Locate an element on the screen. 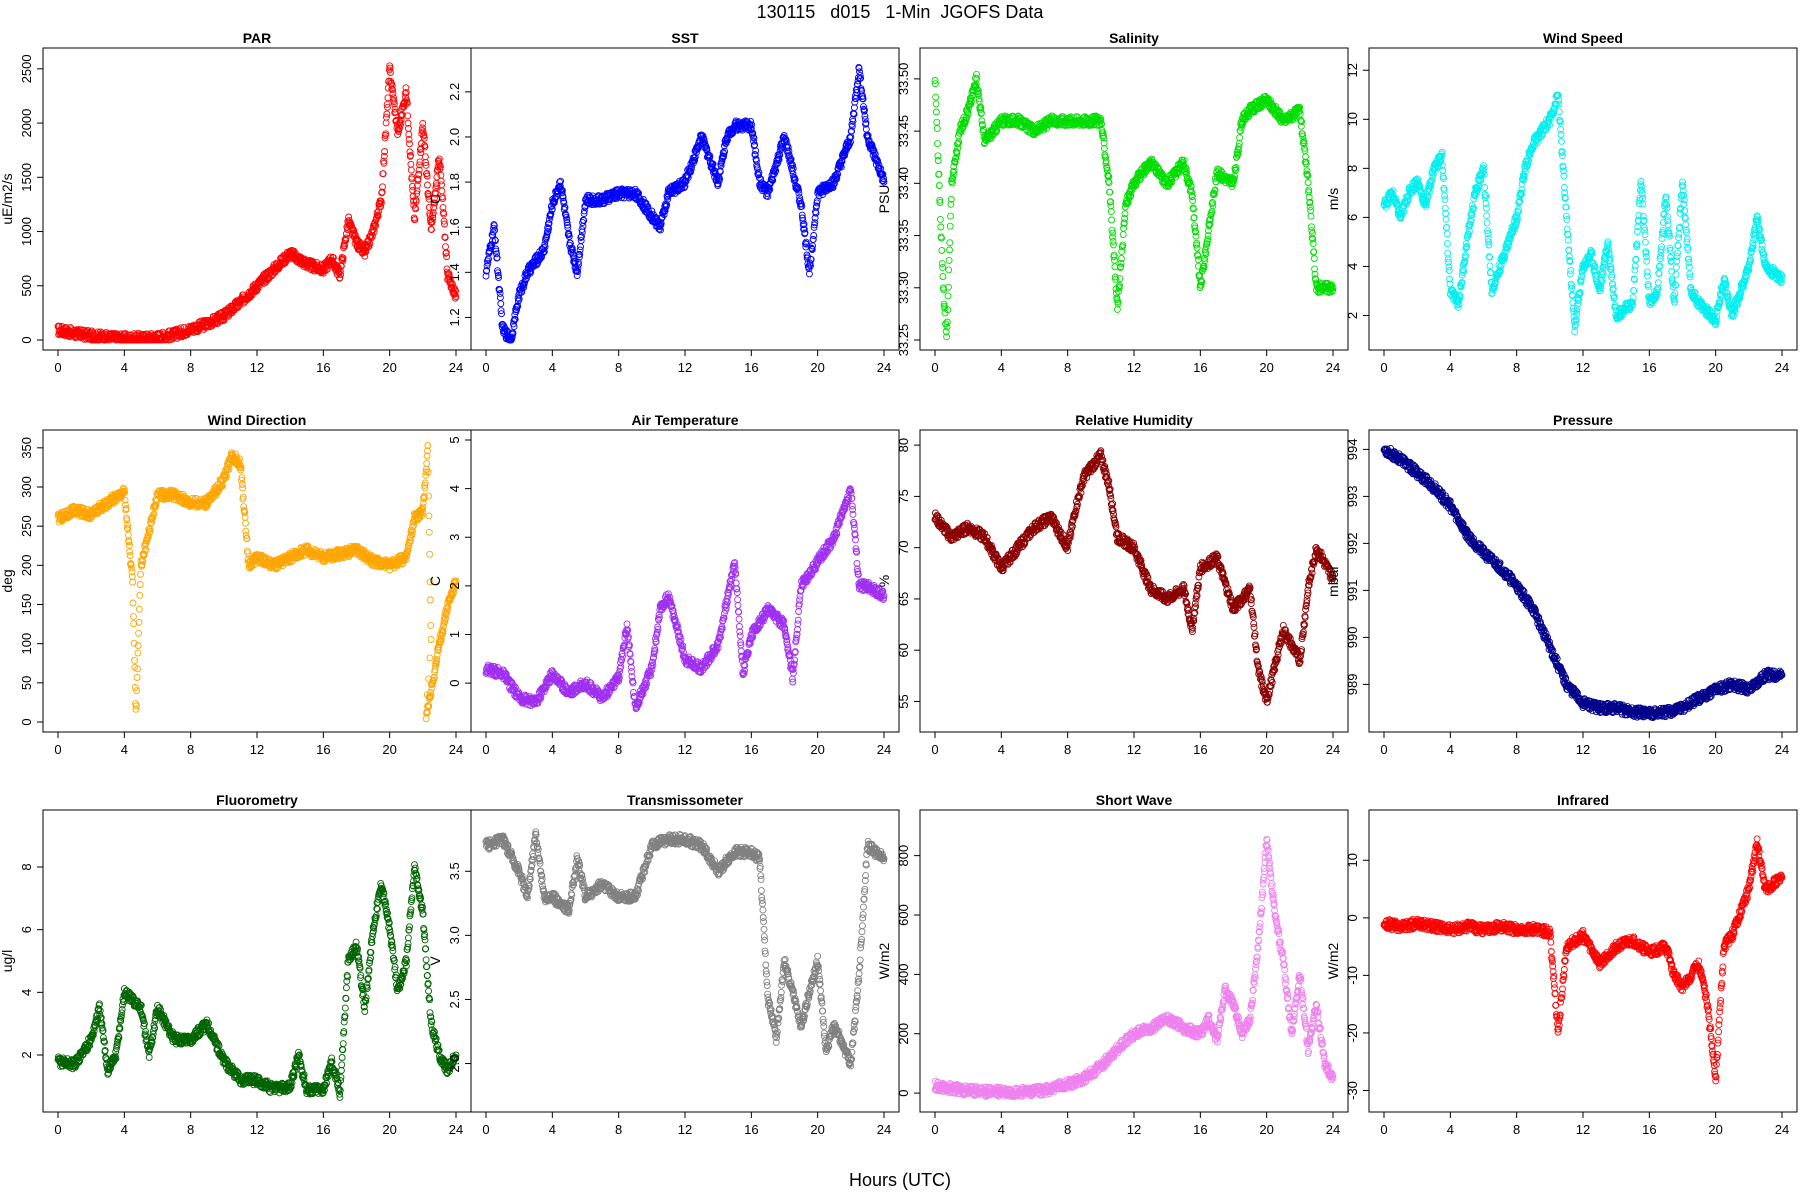 This screenshot has height=1200, width=1800. wind-direction-ytick-label: 300 is located at coordinates (26, 487).